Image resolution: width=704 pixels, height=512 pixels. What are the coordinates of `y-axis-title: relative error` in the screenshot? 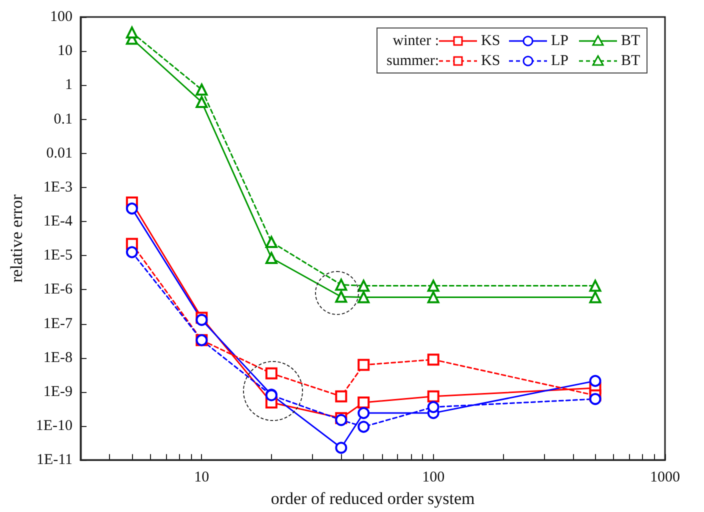 It's located at (16, 238).